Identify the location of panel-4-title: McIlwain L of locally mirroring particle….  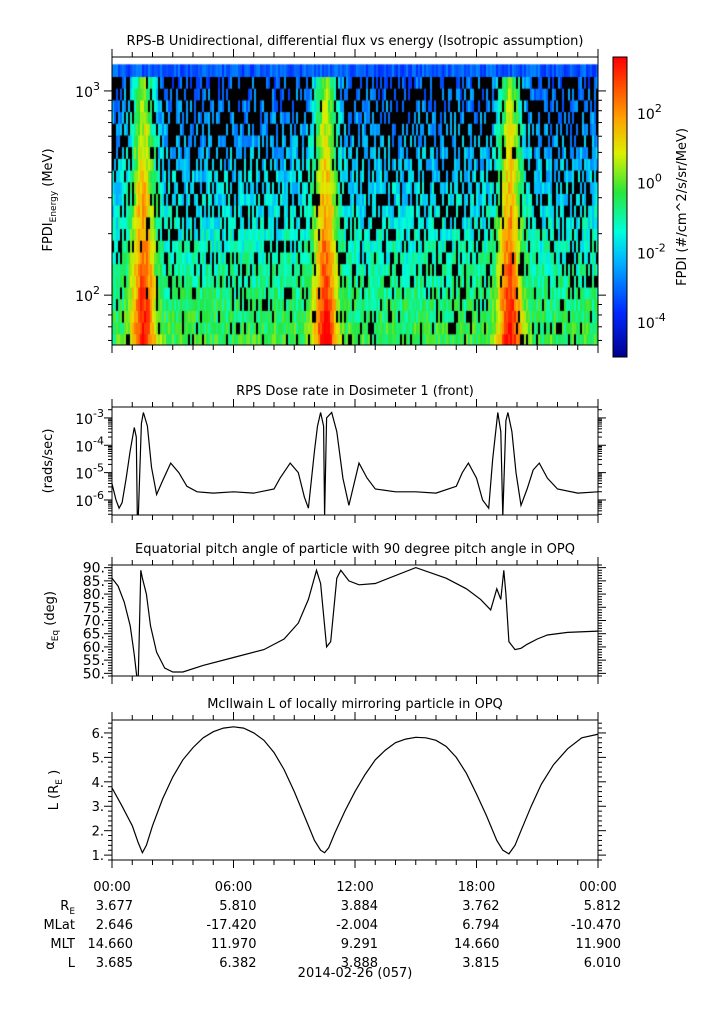
(355, 704).